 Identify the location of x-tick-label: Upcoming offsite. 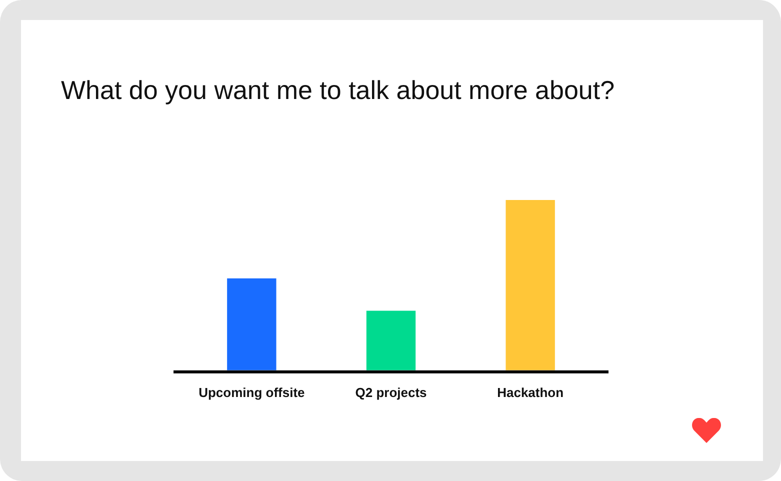
(251, 392).